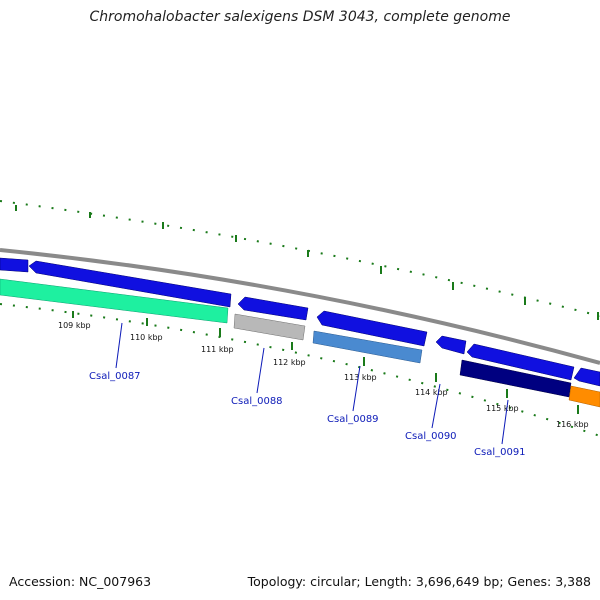 This screenshot has width=600, height=600. What do you see at coordinates (289, 362) in the screenshot?
I see `tick-label: 112 kbp` at bounding box center [289, 362].